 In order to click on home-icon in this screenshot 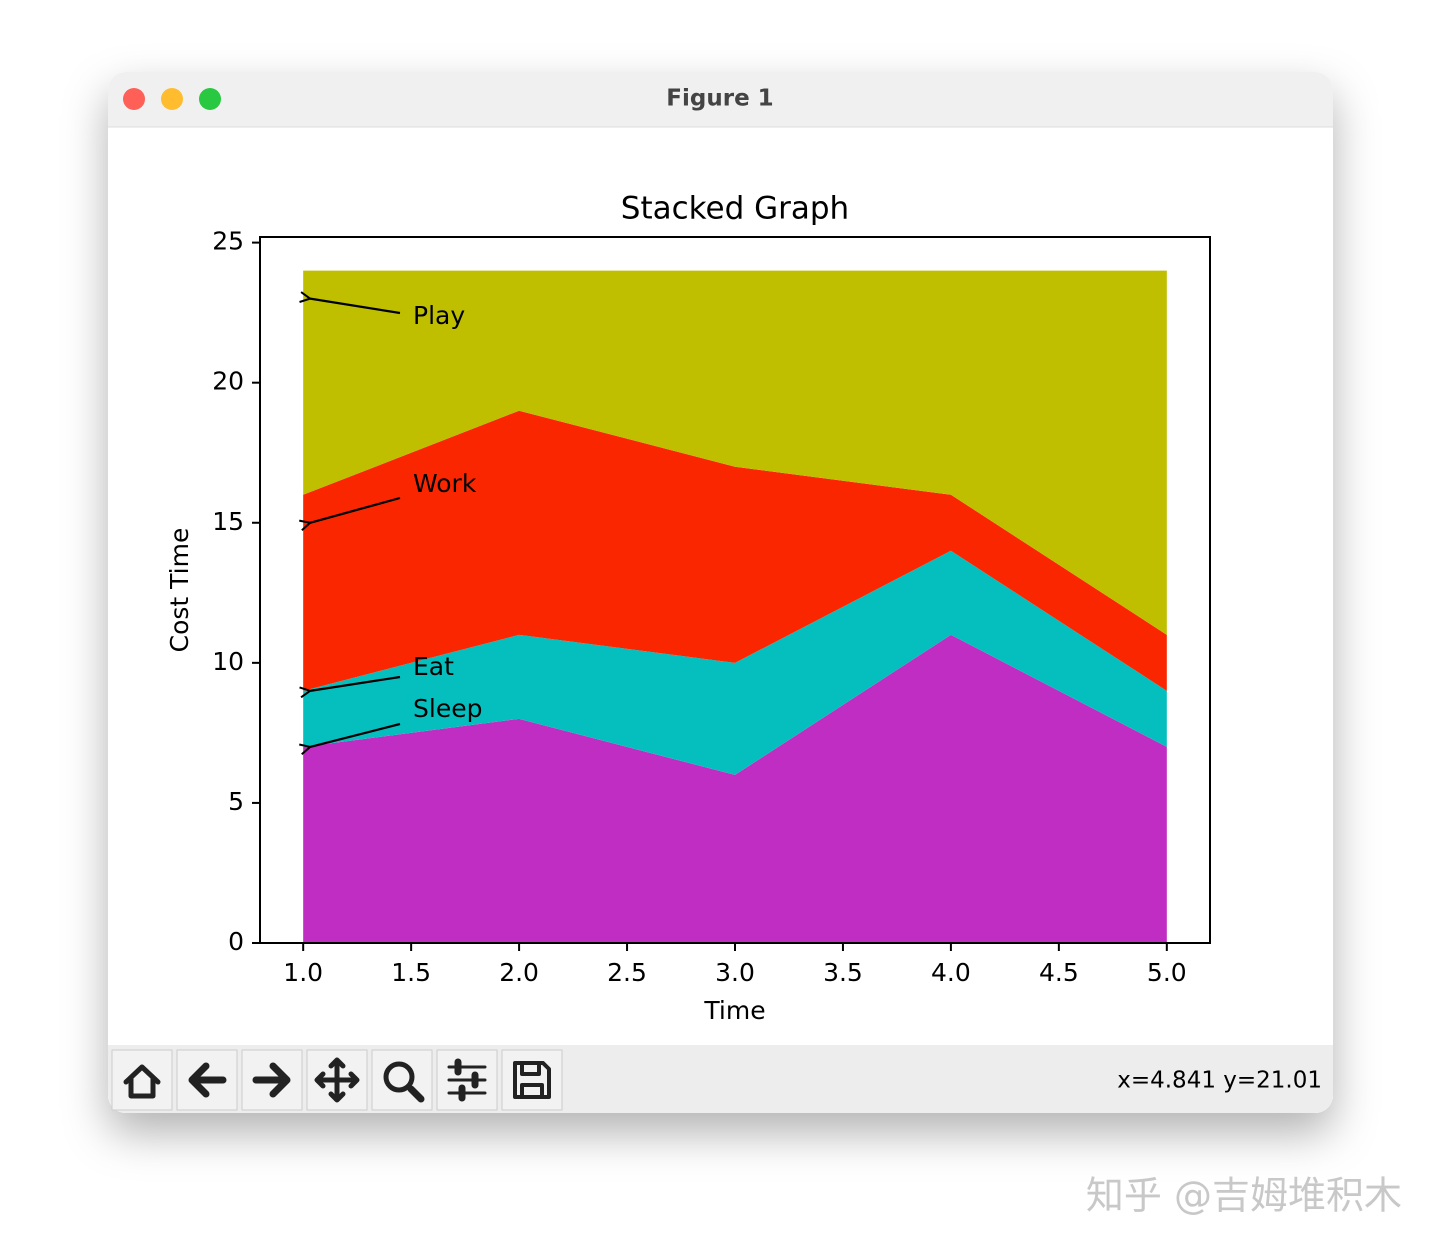, I will do `click(142, 1081)`.